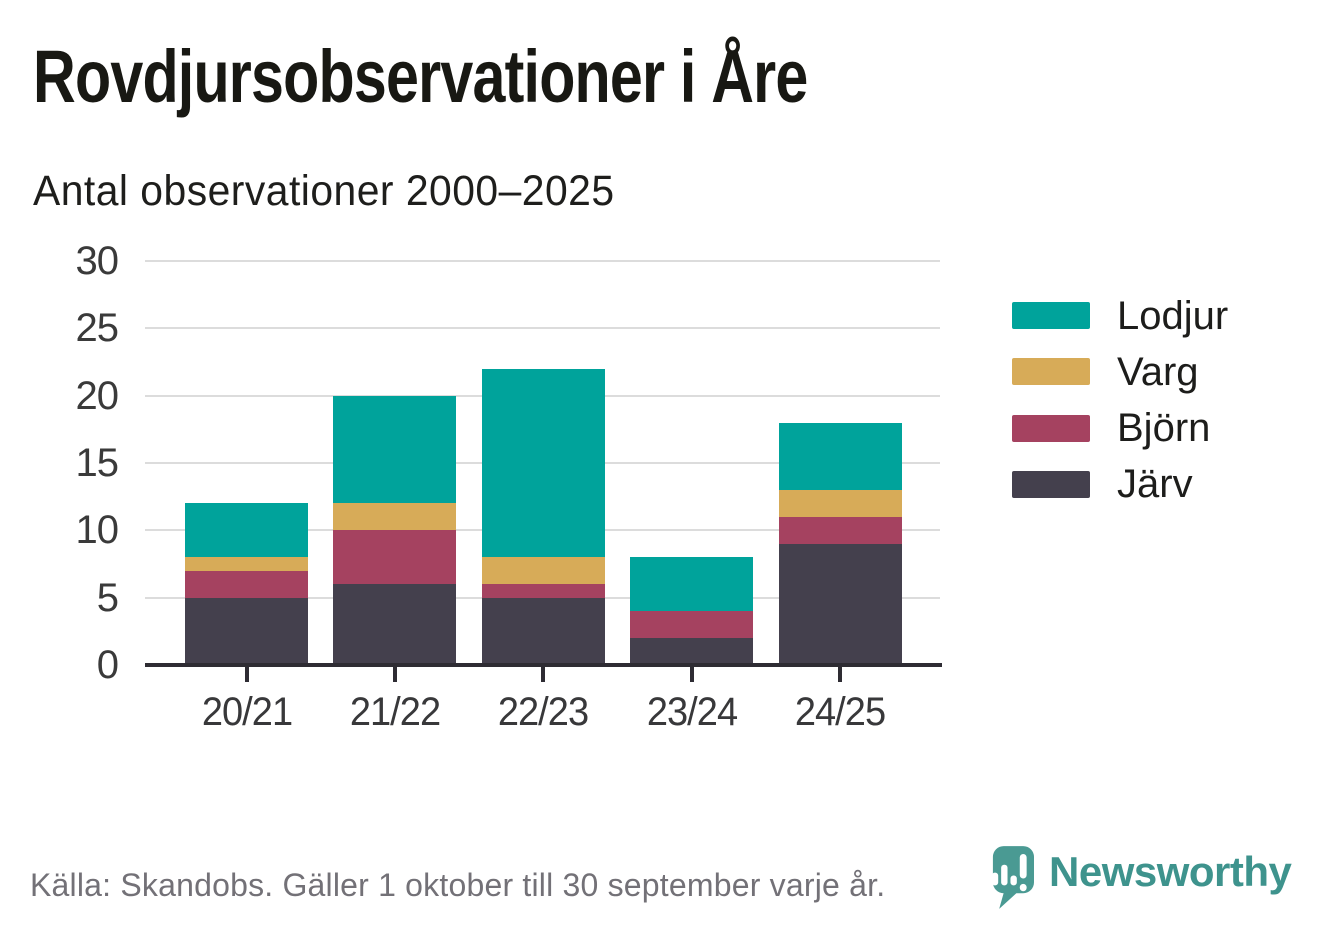 The image size is (1322, 939). I want to click on legend-item-björn: Björn, so click(1111, 428).